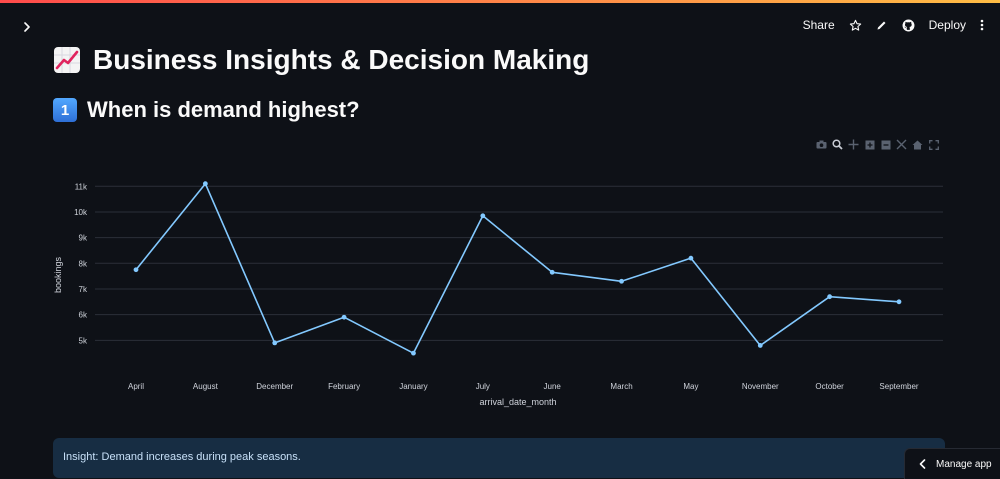 This screenshot has width=1000, height=479. What do you see at coordinates (933, 144) in the screenshot?
I see `fullscreen-icon` at bounding box center [933, 144].